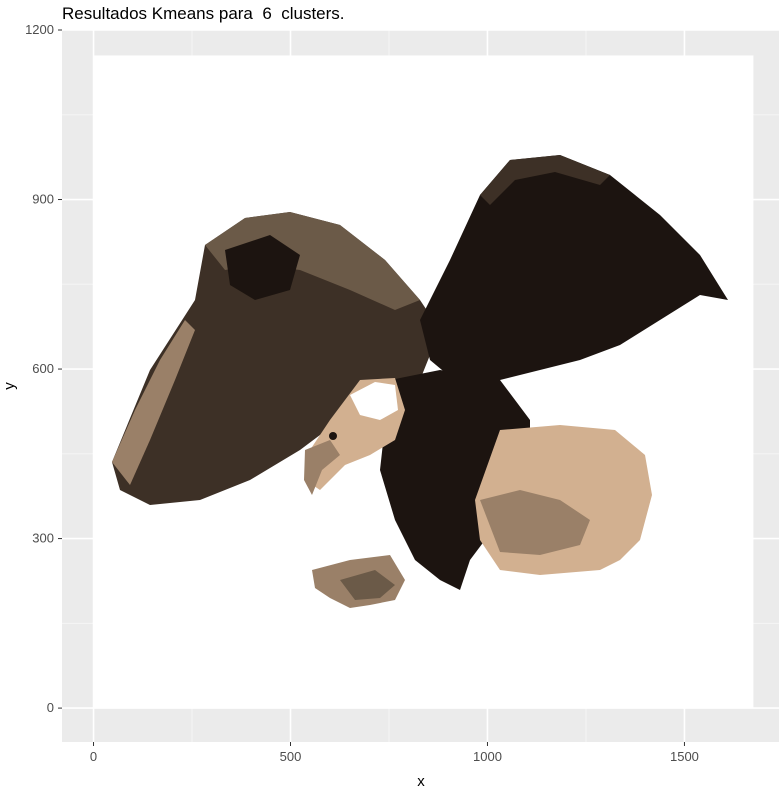 The image size is (779, 788). Describe the element at coordinates (322, 467) in the screenshot. I see `beak` at that location.